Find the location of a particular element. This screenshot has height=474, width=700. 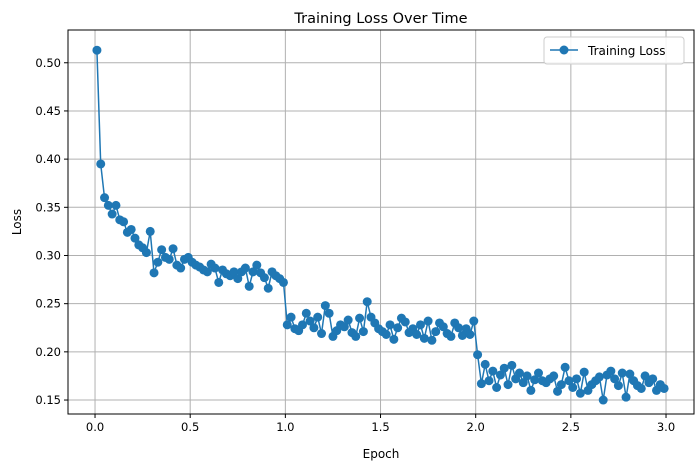

y-tick-label: 0.25 is located at coordinates (48, 304).